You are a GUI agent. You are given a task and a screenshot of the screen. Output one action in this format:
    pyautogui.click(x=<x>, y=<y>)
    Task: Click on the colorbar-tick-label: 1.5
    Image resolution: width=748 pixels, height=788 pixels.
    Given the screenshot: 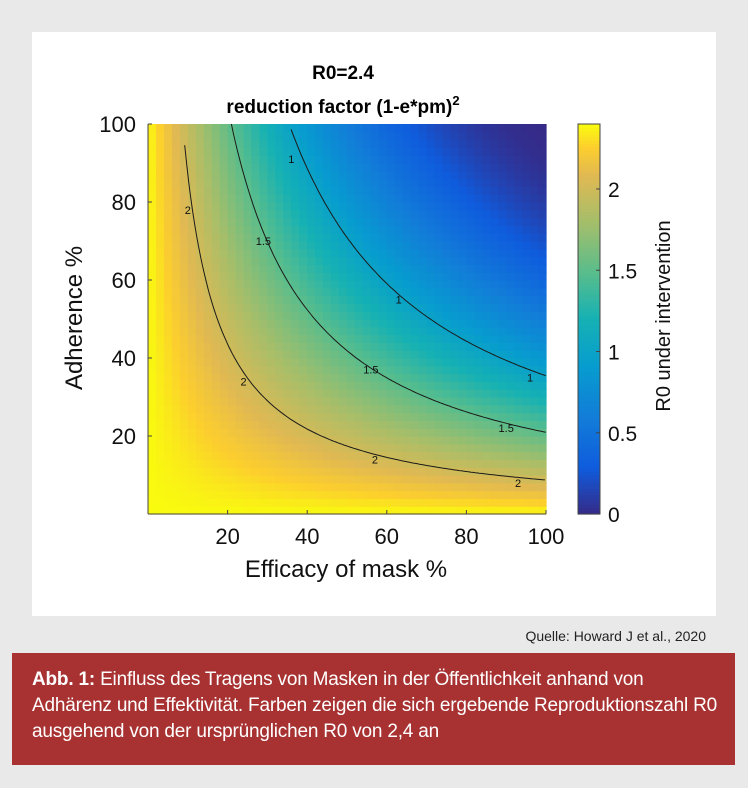 What is the action you would take?
    pyautogui.click(x=622, y=271)
    